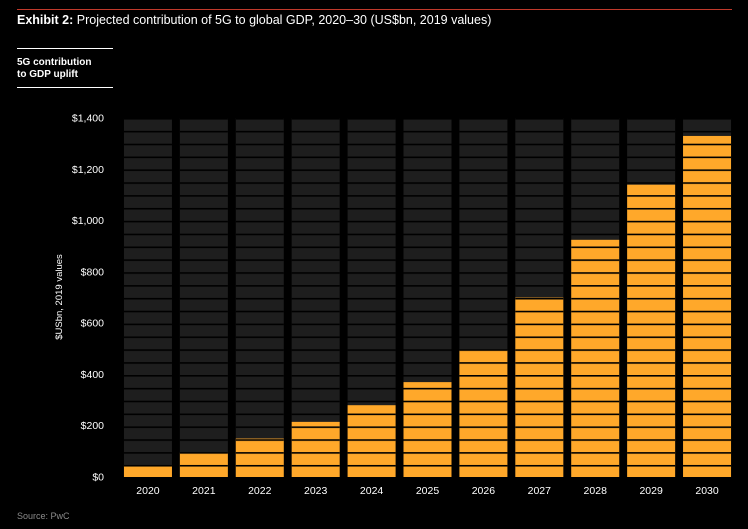  What do you see at coordinates (47, 74) in the screenshot?
I see `legend-line-2: to GDP uplift` at bounding box center [47, 74].